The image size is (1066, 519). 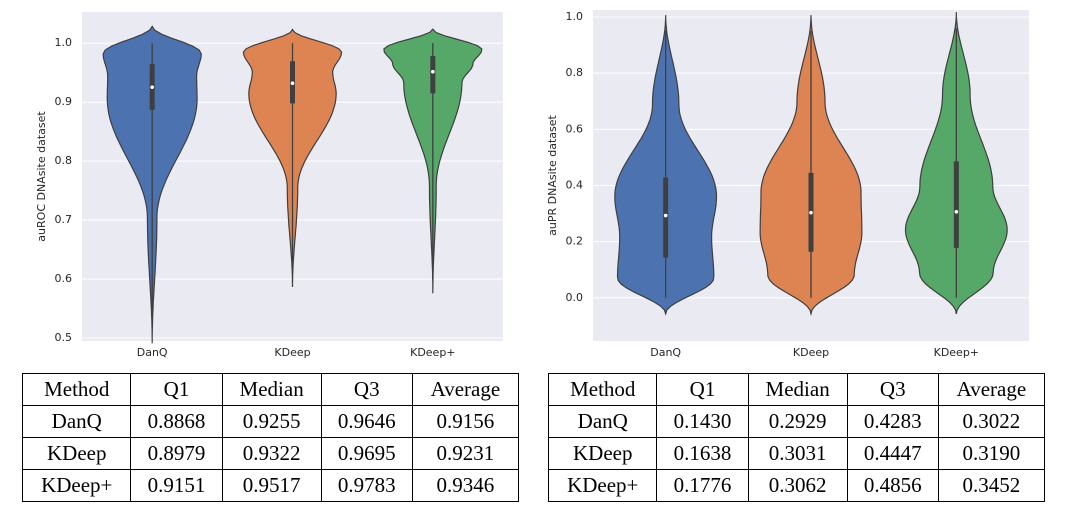 I want to click on y-tick-label: 0.9, so click(x=64, y=101).